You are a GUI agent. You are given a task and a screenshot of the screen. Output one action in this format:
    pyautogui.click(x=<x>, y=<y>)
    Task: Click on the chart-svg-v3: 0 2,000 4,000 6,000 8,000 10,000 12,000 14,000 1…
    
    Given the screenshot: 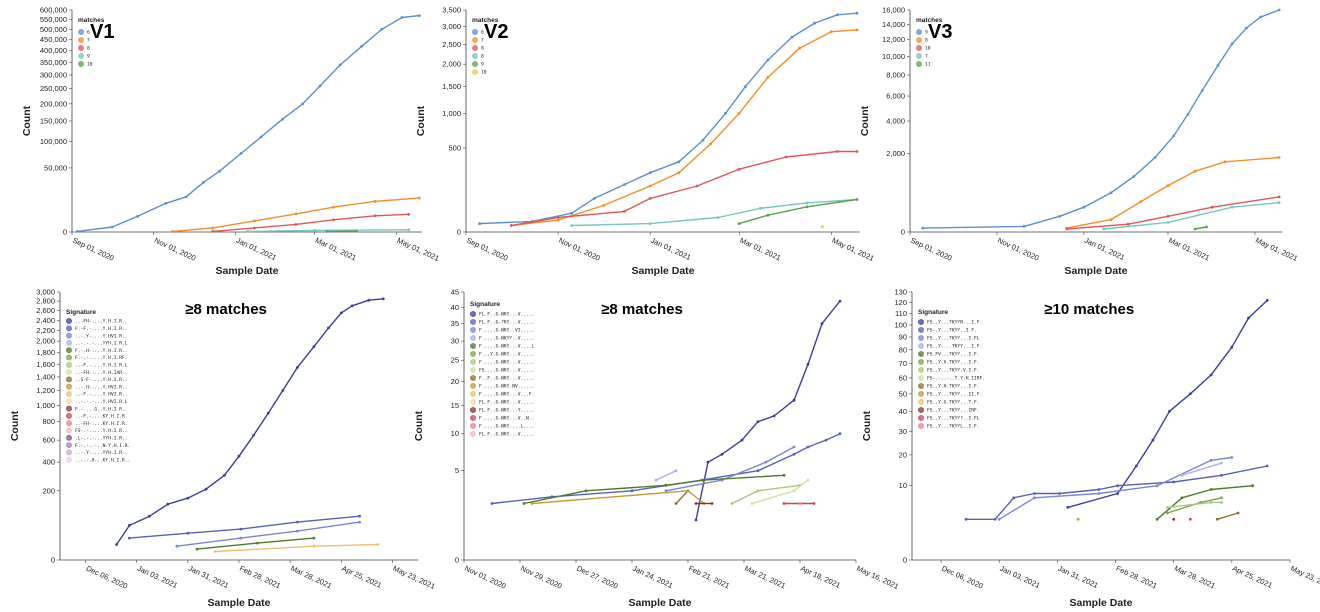 What is the action you would take?
    pyautogui.click(x=1079, y=142)
    